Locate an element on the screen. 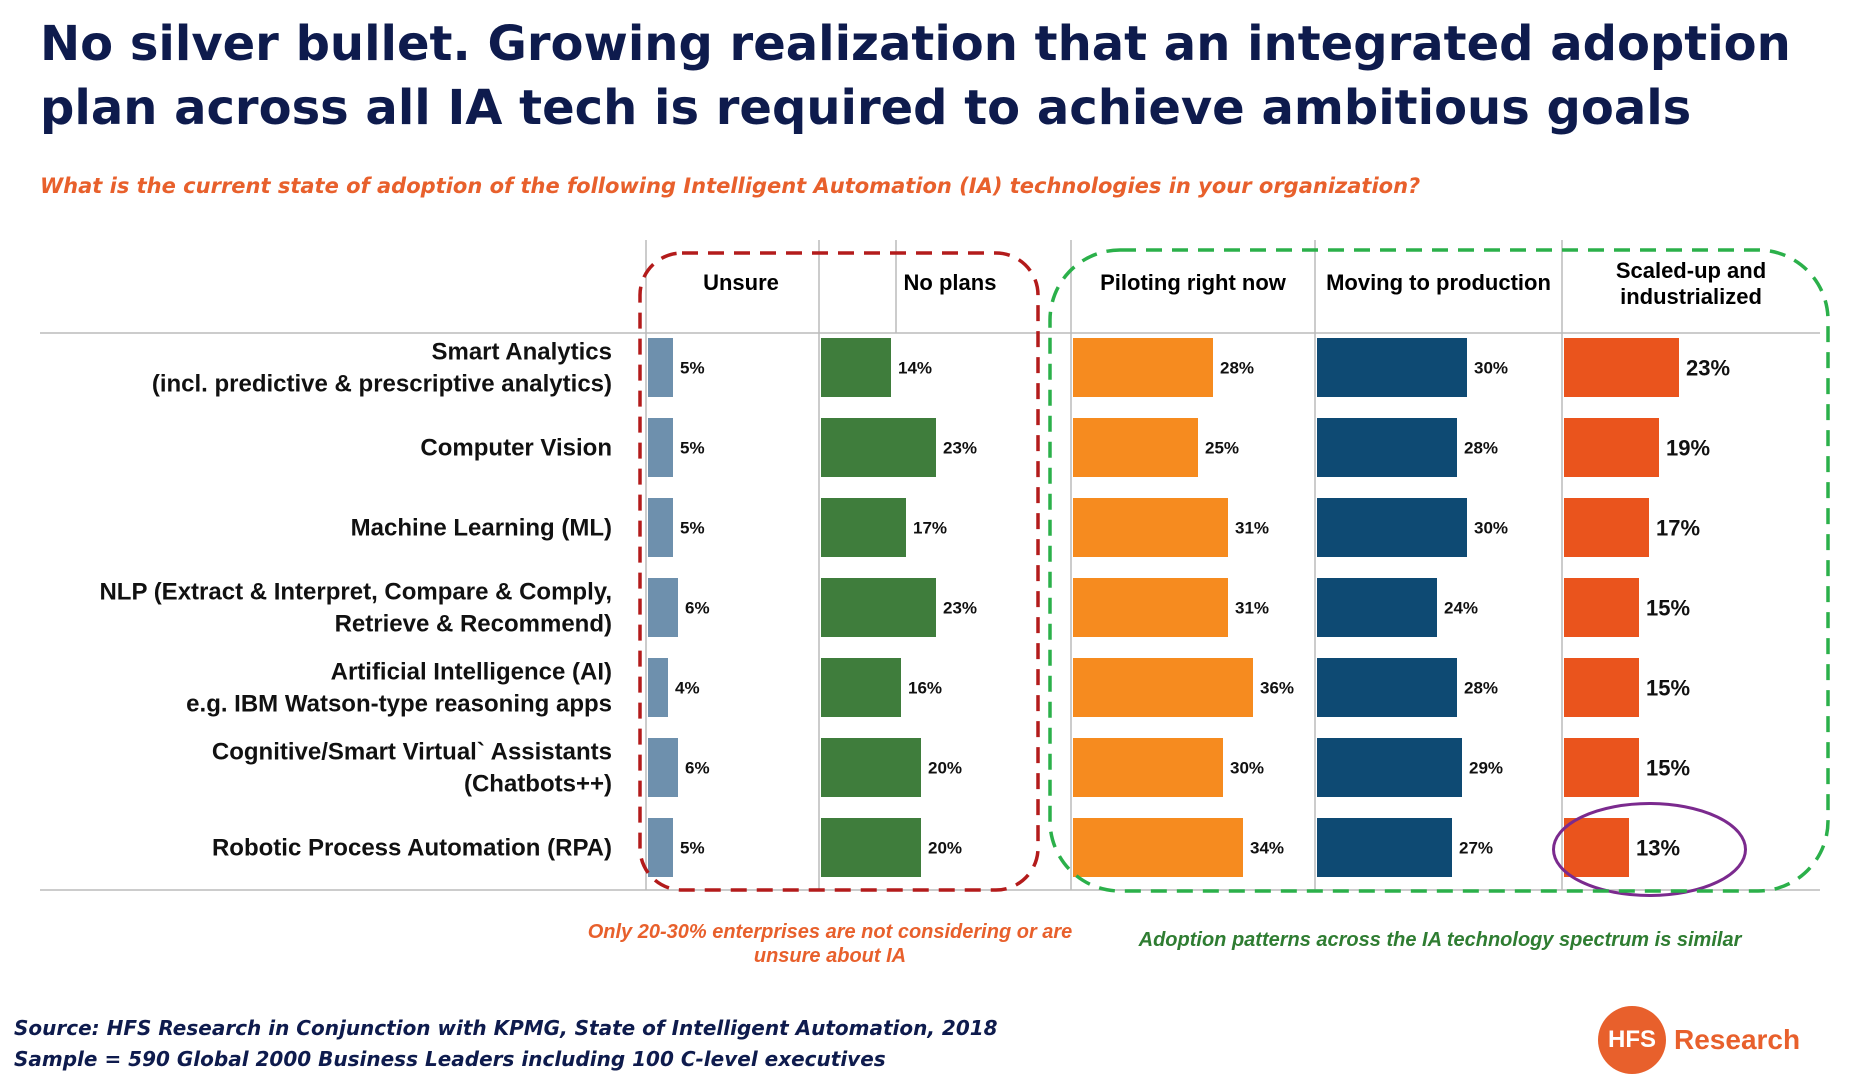  data-label-moving-to-production-nlp-extract-interpret-compare-comply: 24% is located at coordinates (1461, 608).